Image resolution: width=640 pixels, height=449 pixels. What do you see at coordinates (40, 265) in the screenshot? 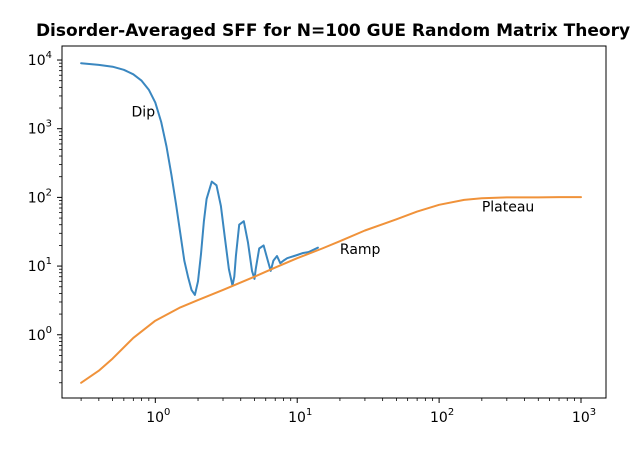
I see `y-tick-label: 10¹` at bounding box center [40, 265].